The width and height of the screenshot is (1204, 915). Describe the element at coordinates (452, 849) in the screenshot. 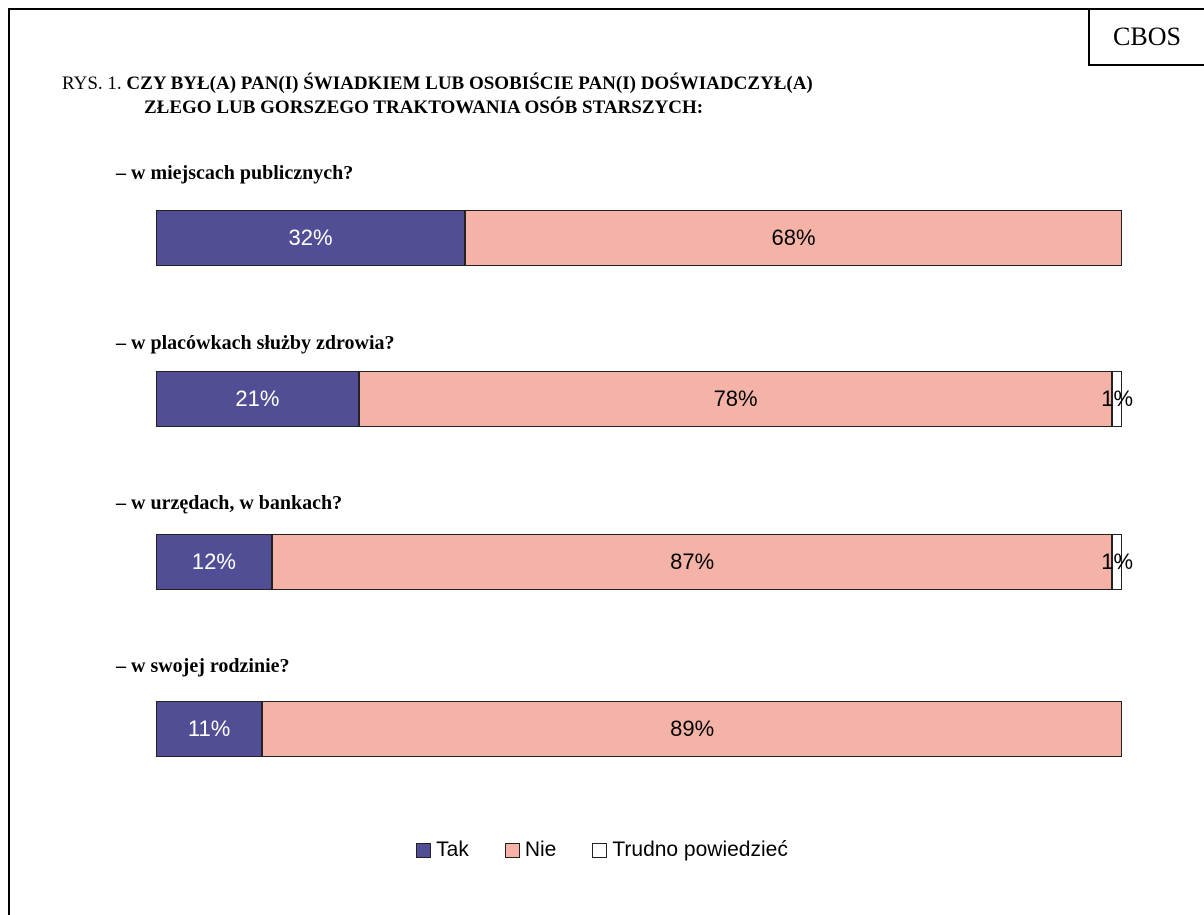

I see `legend-label-tak: Tak` at that location.